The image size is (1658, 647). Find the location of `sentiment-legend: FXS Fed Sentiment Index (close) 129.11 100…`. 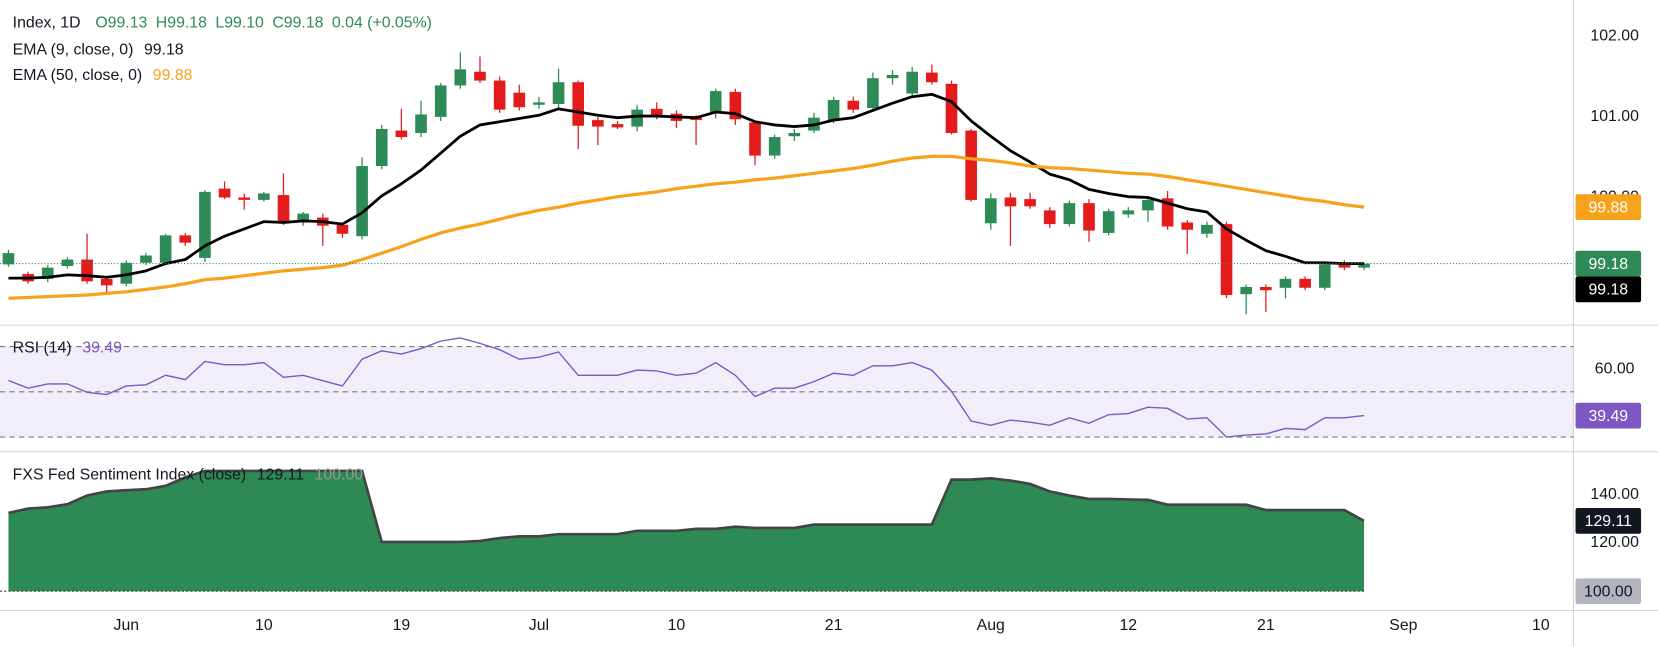

sentiment-legend: FXS Fed Sentiment Index (close) 129.11 100… is located at coordinates (188, 474).